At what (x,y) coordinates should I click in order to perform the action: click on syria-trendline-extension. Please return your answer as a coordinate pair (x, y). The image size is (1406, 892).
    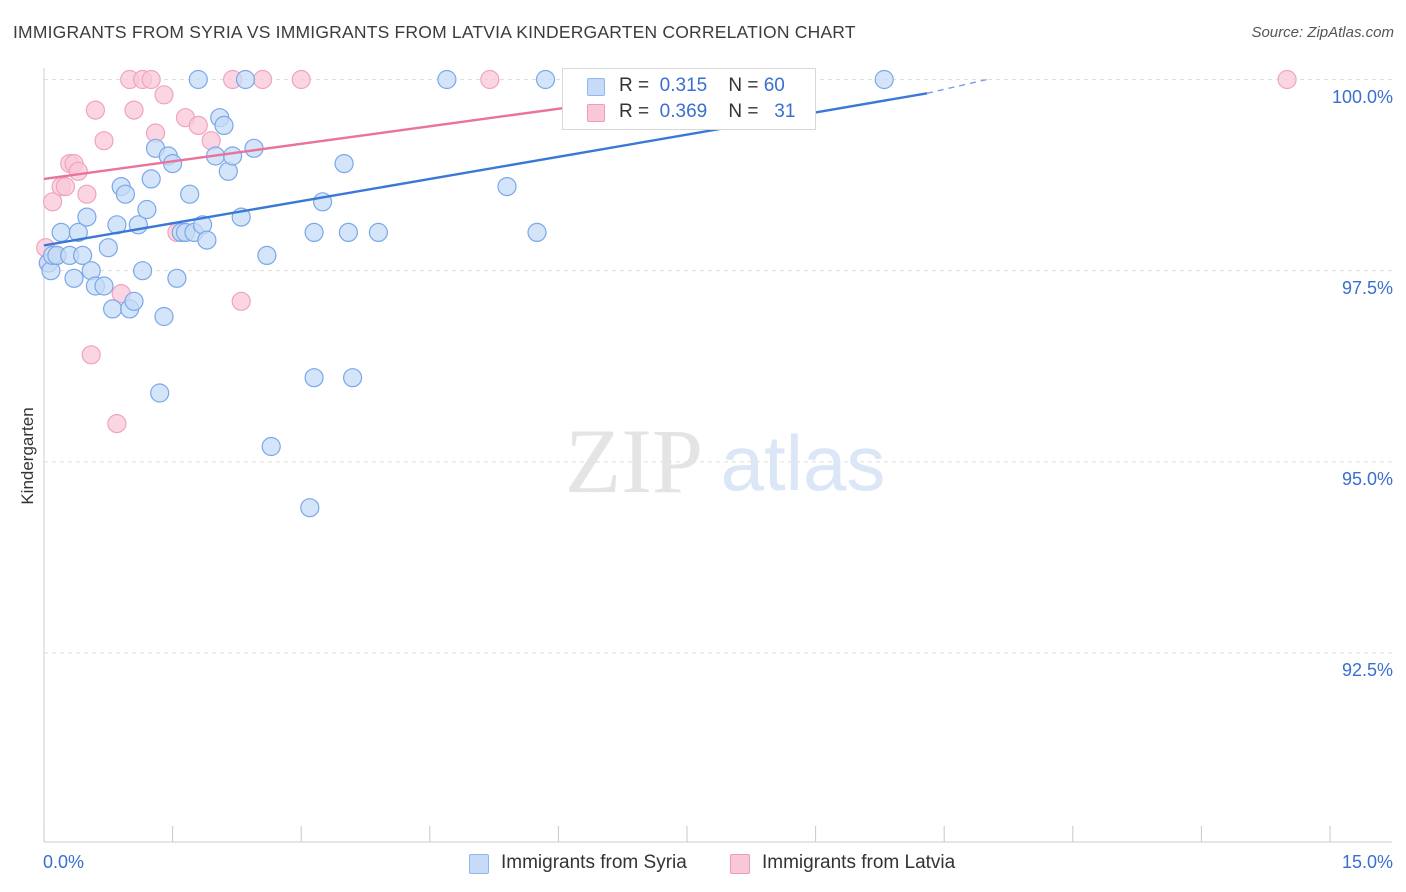
    Looking at the image, I should click on (957, 86).